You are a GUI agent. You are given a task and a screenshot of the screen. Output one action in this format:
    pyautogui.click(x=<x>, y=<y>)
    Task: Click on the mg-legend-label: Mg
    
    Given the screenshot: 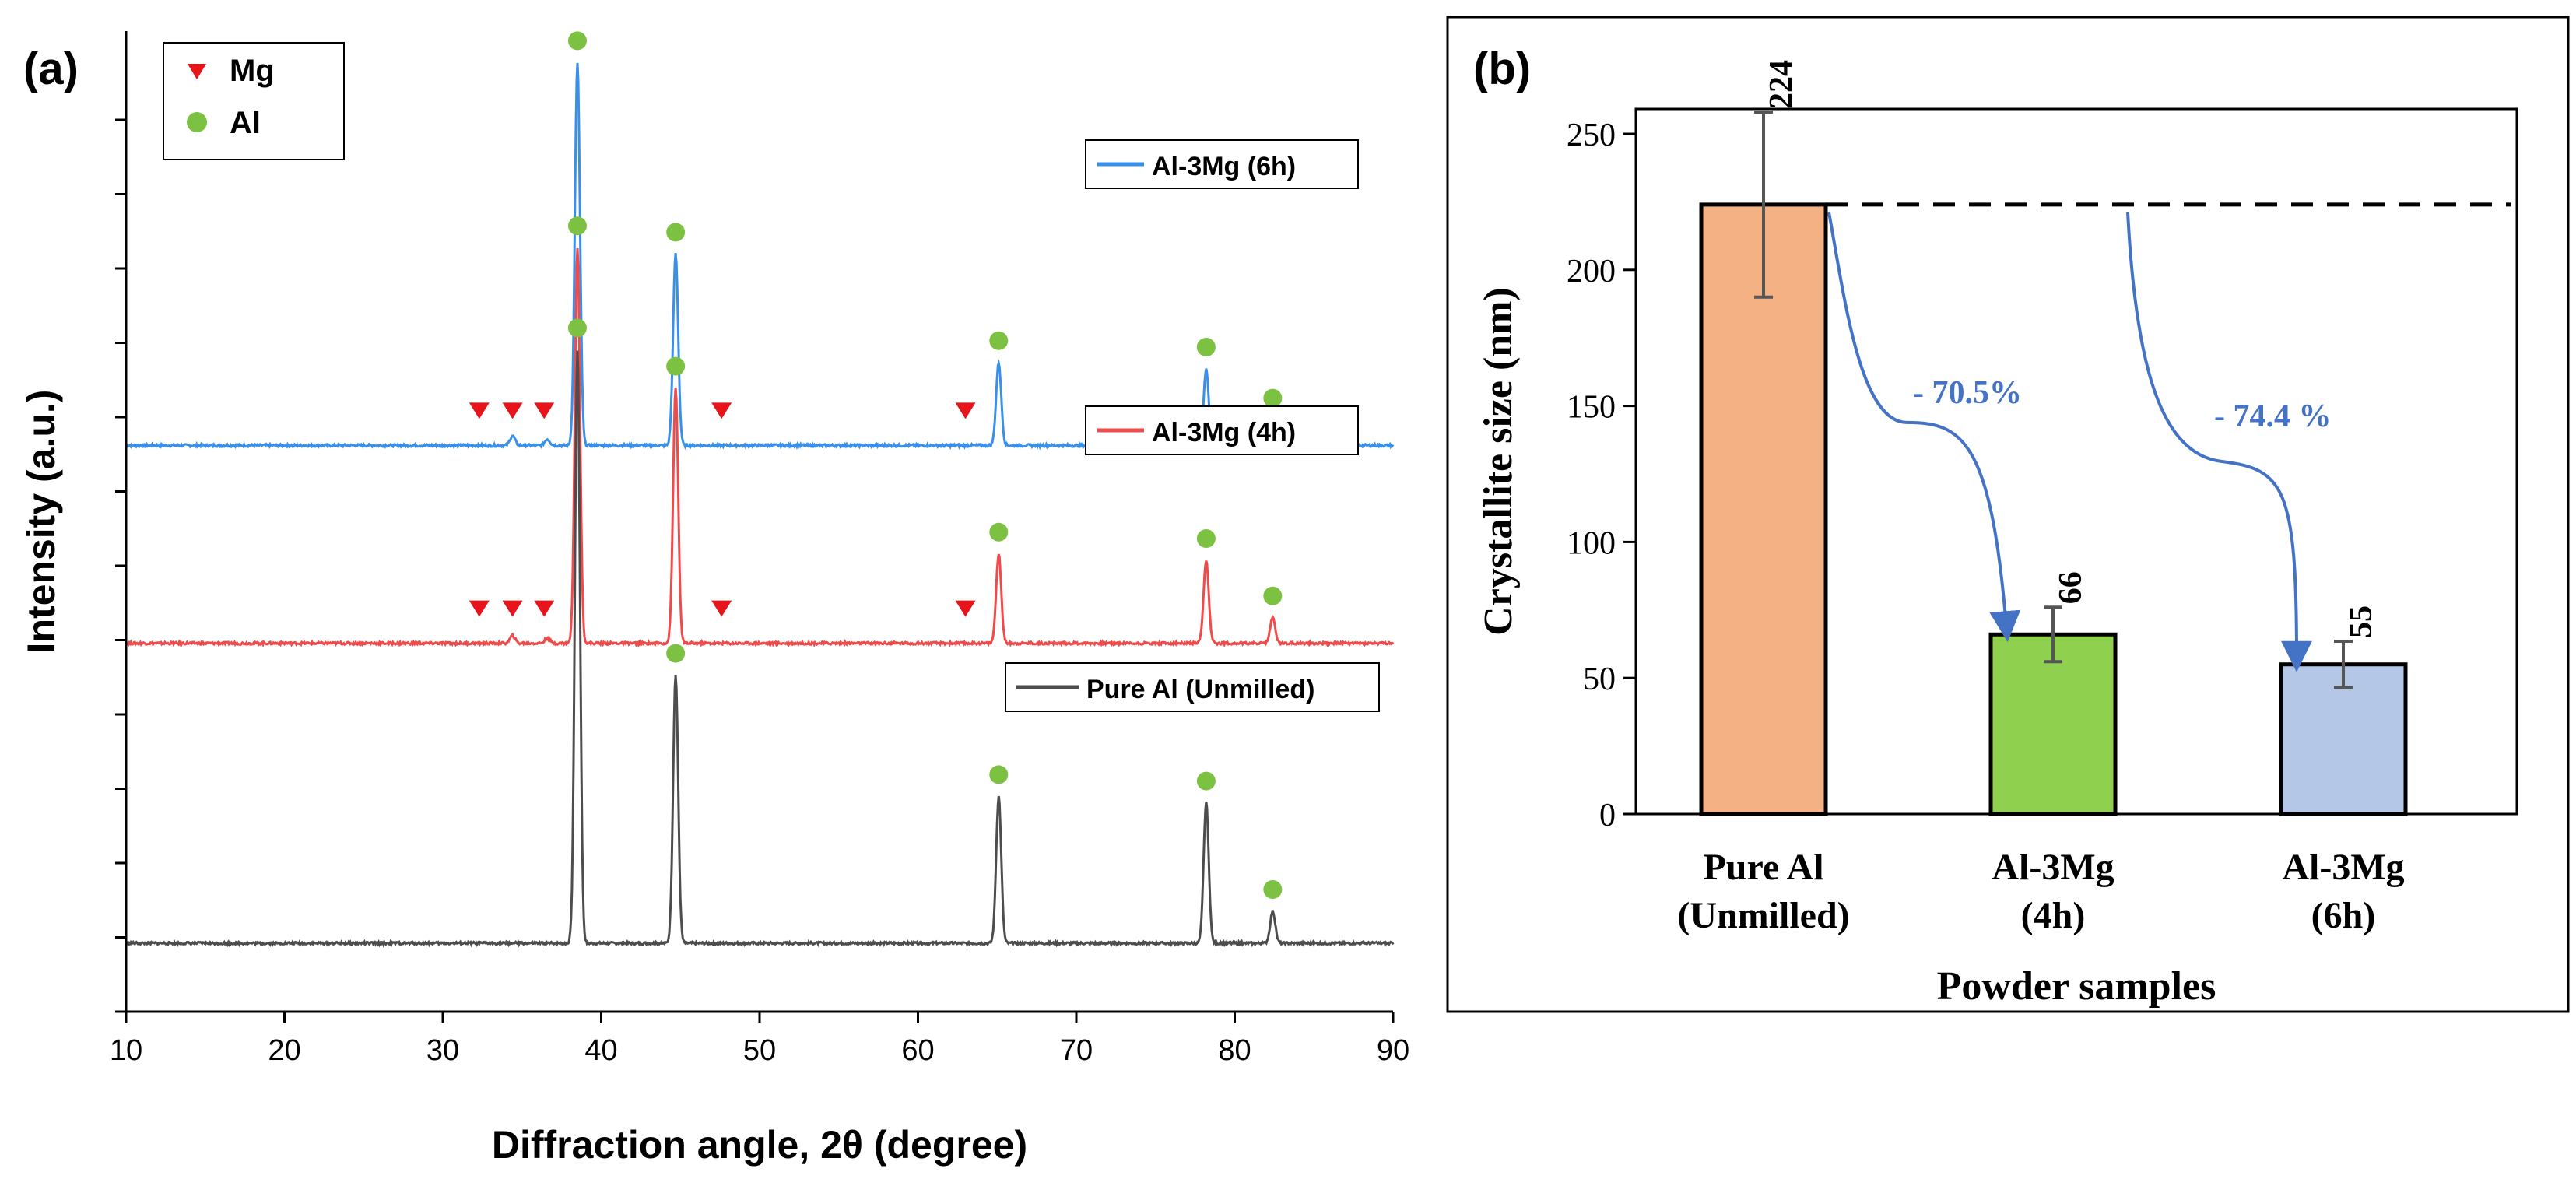 What is the action you would take?
    pyautogui.click(x=253, y=71)
    